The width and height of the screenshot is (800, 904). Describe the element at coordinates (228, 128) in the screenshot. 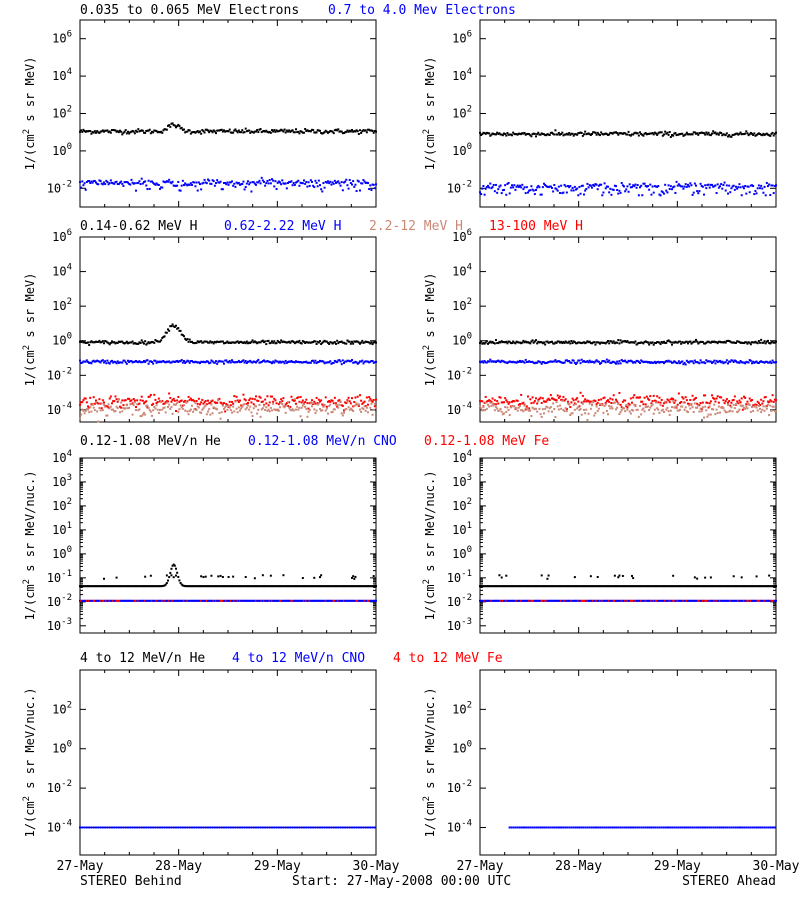

I see `data-series` at that location.